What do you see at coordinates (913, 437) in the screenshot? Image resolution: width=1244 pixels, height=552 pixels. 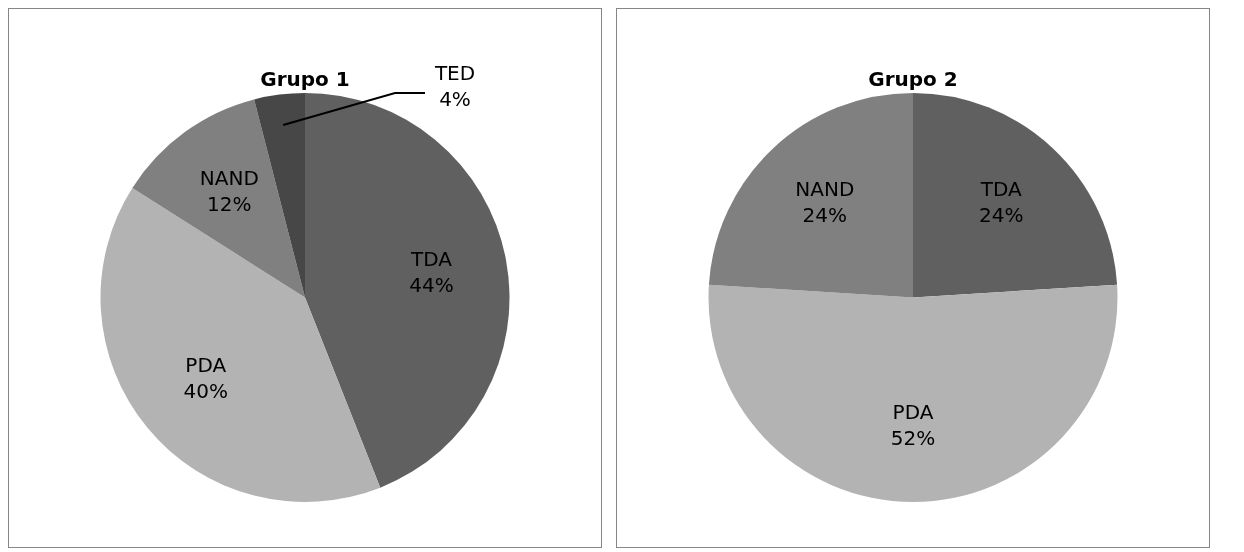 I see `data-label: 52%` at bounding box center [913, 437].